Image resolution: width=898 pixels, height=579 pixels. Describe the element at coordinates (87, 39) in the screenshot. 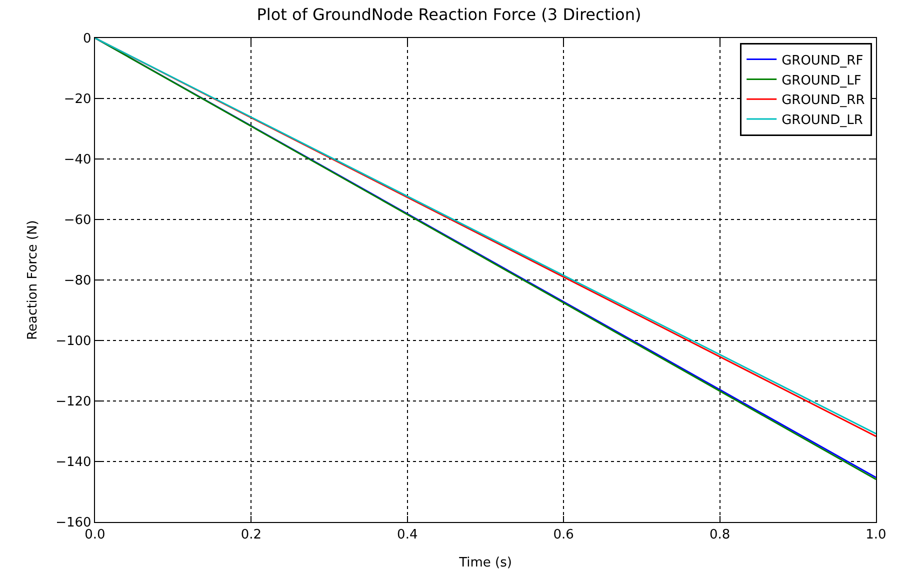

I see `y-tick-label: 0` at that location.